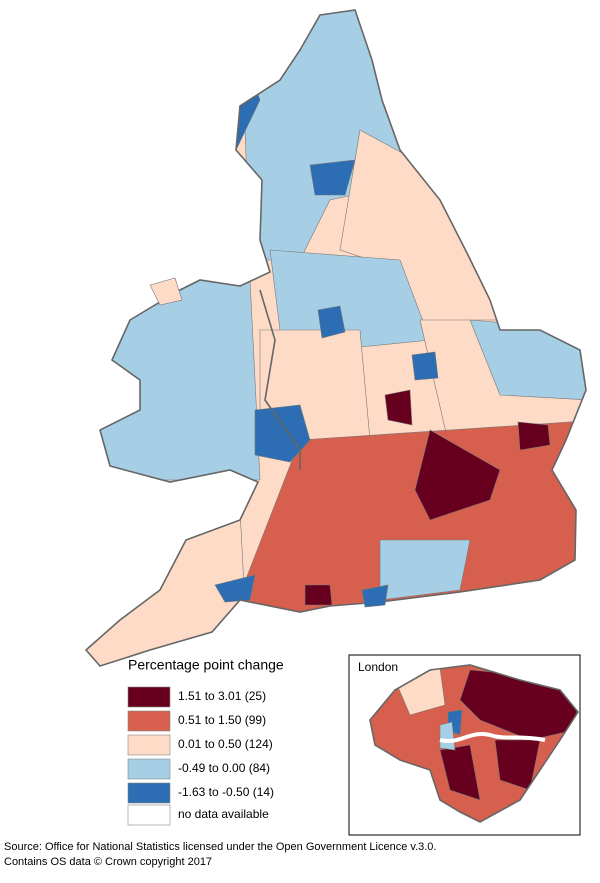 The height and width of the screenshot is (883, 600). Describe the element at coordinates (492, 737) in the screenshot. I see `river` at that location.